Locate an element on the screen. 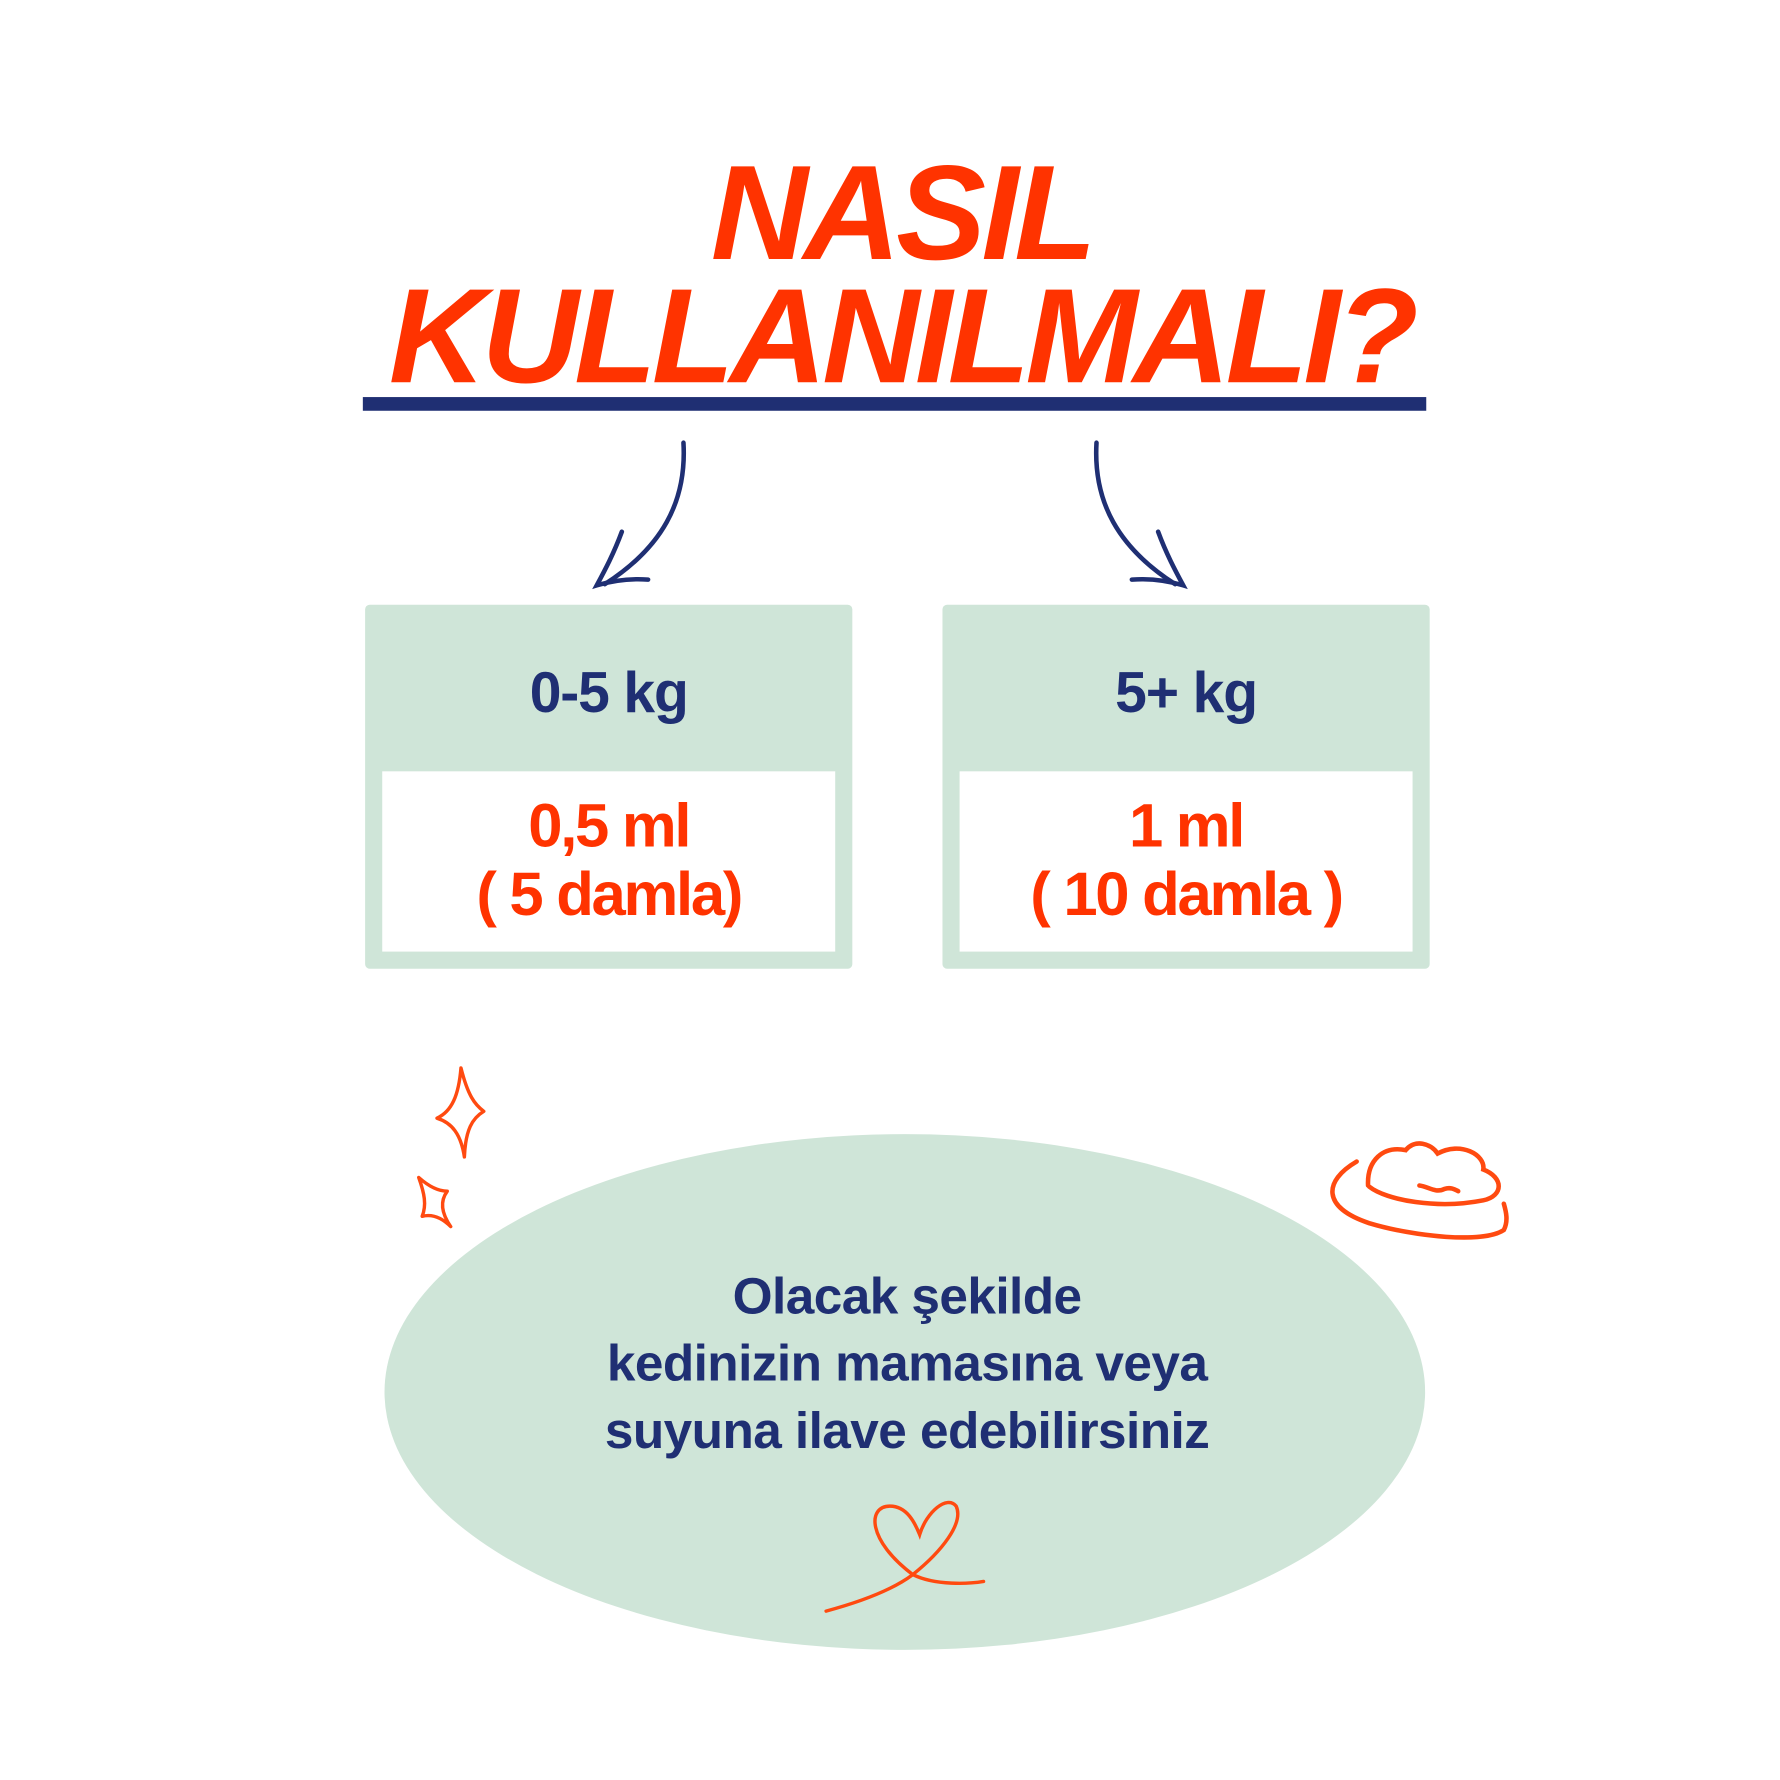  title-line-1: NASIL is located at coordinates (903, 213).